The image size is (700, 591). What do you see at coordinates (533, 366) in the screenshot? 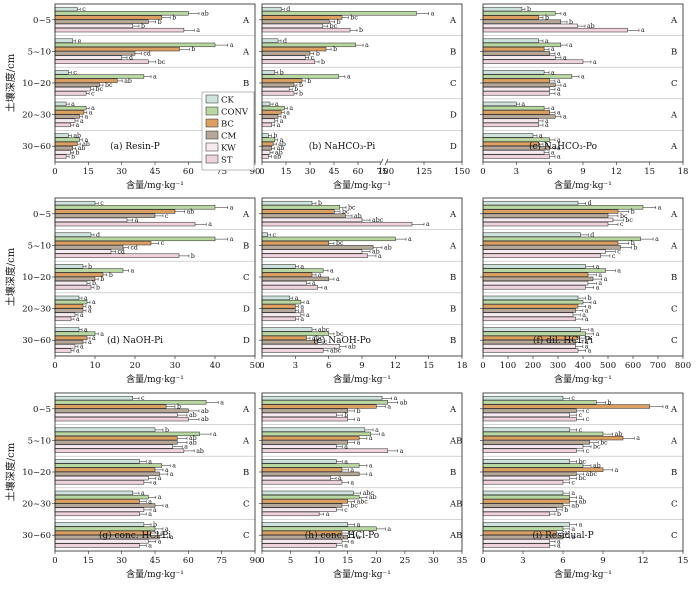
I see `x-tick-label: 200` at bounding box center [533, 366].